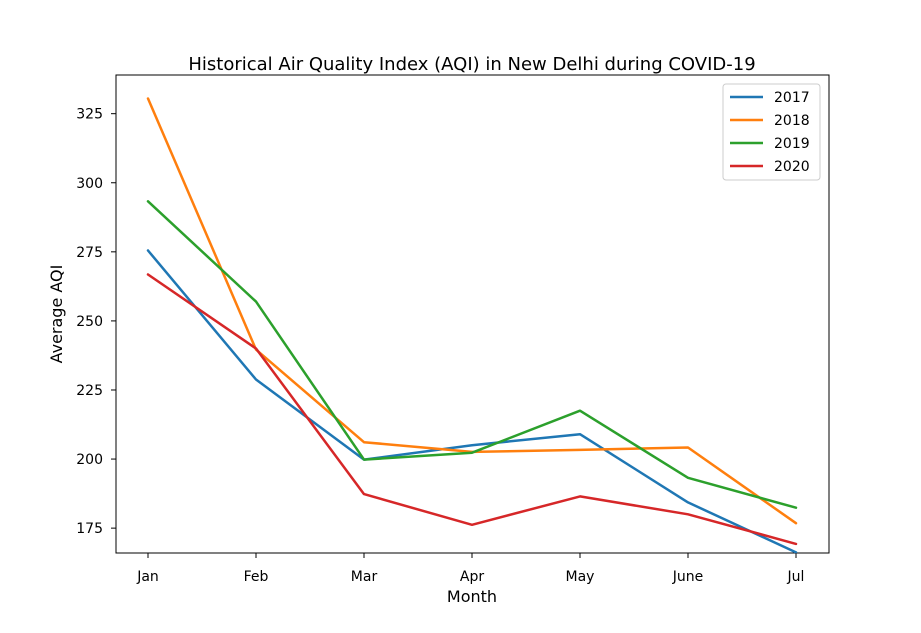 The width and height of the screenshot is (921, 633). What do you see at coordinates (364, 577) in the screenshot?
I see `x-tick-label: Mar` at bounding box center [364, 577].